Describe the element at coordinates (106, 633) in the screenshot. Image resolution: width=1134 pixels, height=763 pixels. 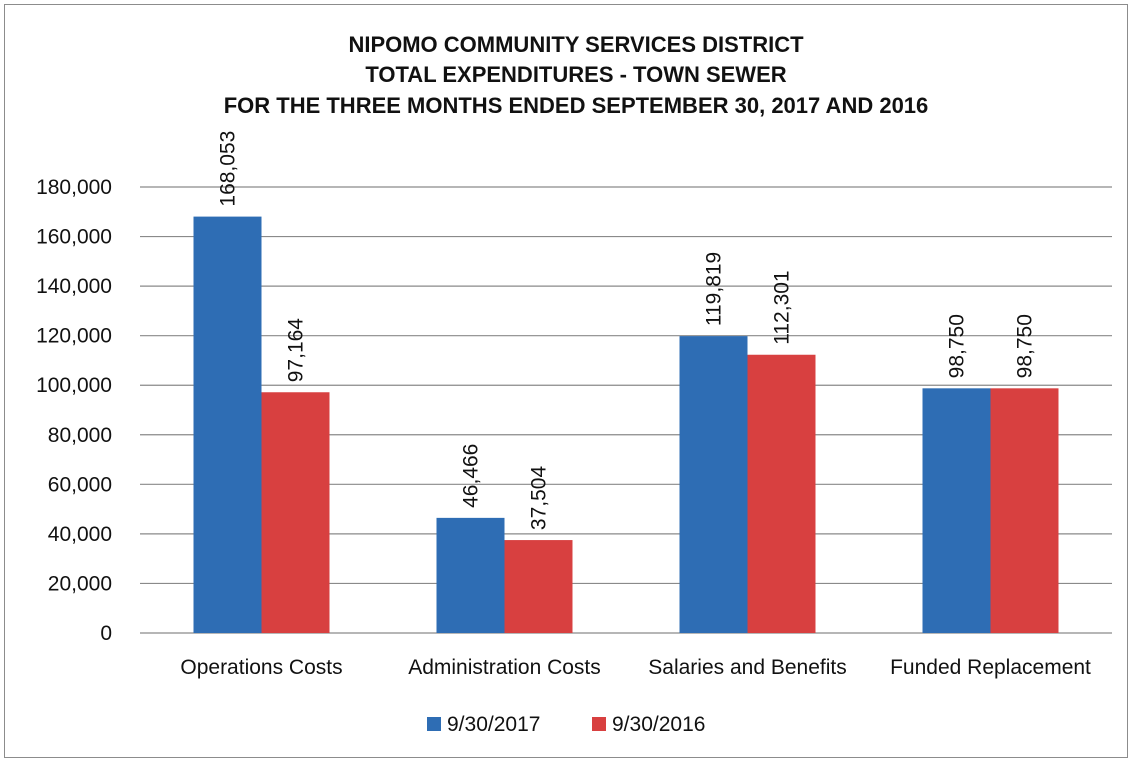
I see `y-tick-label: 0` at that location.